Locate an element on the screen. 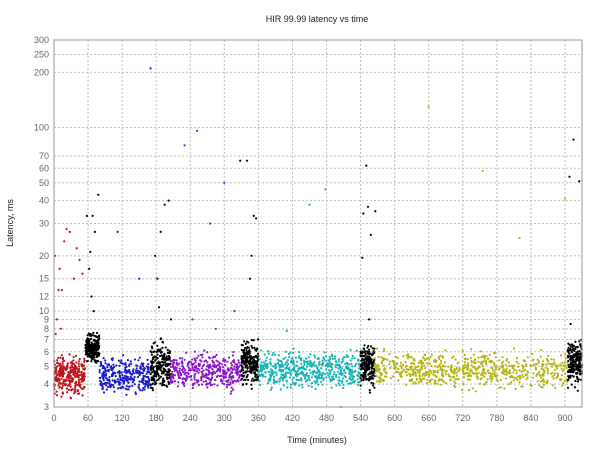 The height and width of the screenshot is (450, 600). y-tick-label: 4 is located at coordinates (46, 384).